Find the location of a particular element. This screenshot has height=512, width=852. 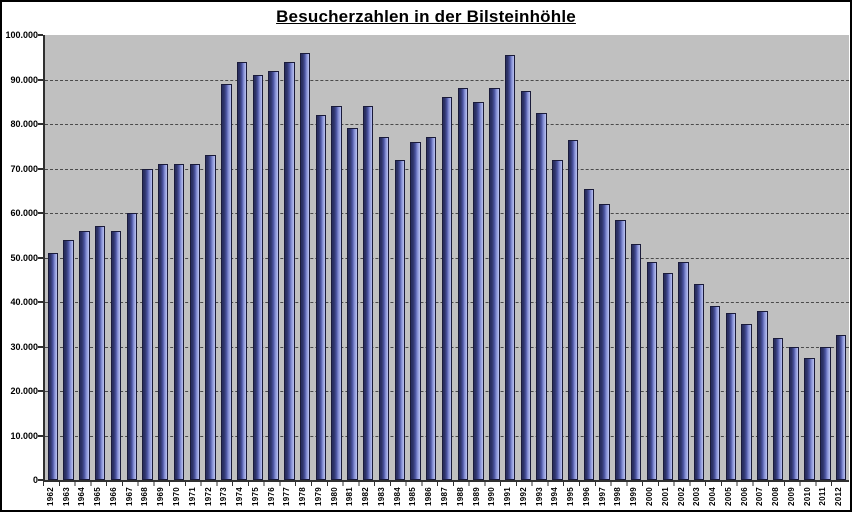

bar-2007 is located at coordinates (762, 395).